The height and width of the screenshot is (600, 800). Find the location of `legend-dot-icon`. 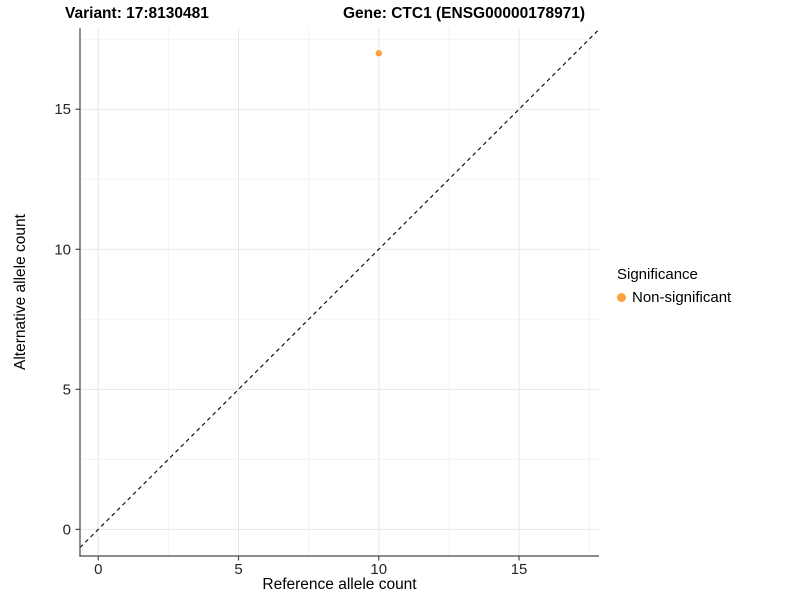

legend-dot-icon is located at coordinates (621, 297).